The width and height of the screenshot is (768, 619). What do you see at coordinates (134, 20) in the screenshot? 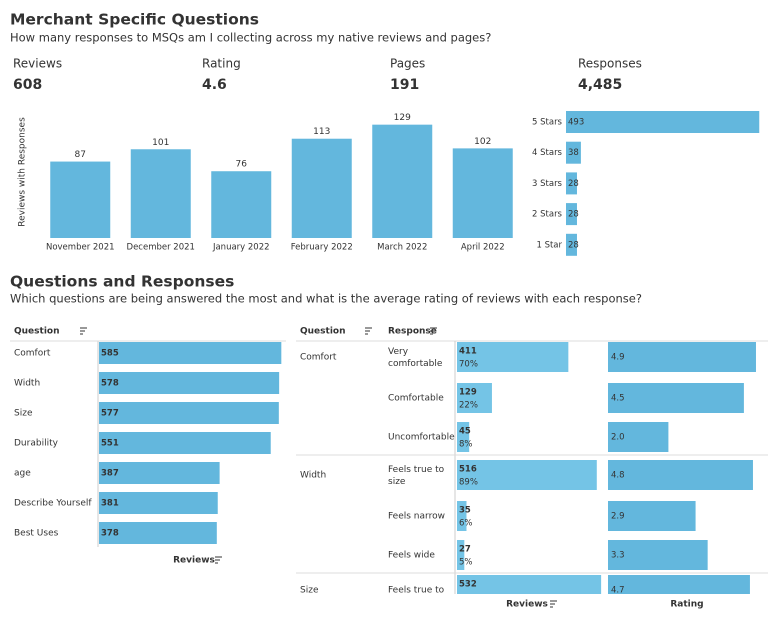
I see `section-title: Merchant Specific Questions` at bounding box center [134, 20].